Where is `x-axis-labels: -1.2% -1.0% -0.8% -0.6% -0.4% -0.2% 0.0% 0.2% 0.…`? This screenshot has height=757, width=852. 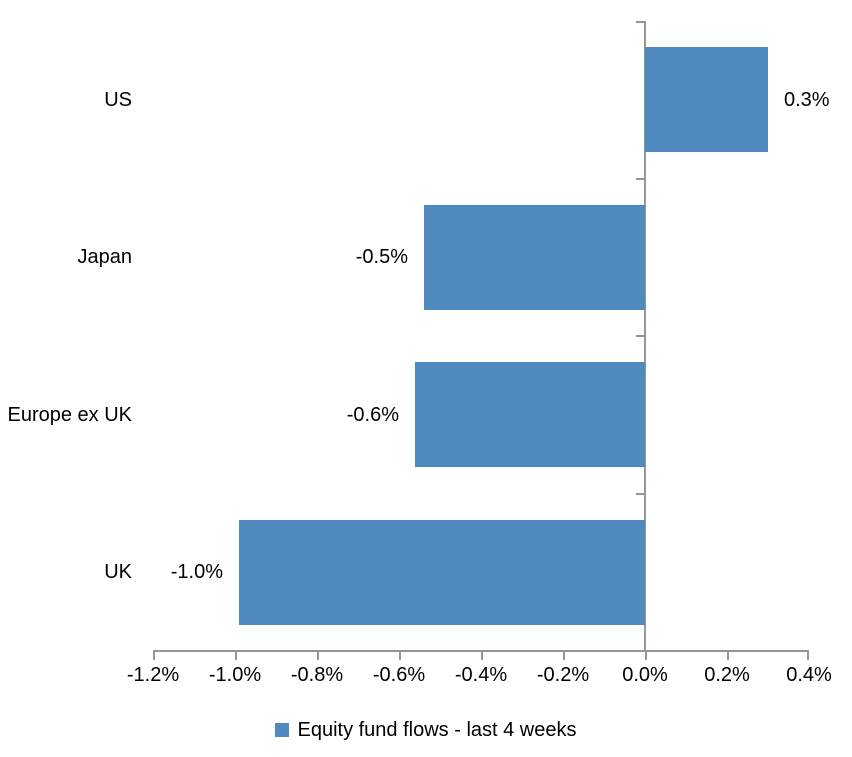
x-axis-labels: -1.2% -1.0% -0.8% -0.6% -0.4% -0.2% 0.0% 0.2% 0.… is located at coordinates (426, 675).